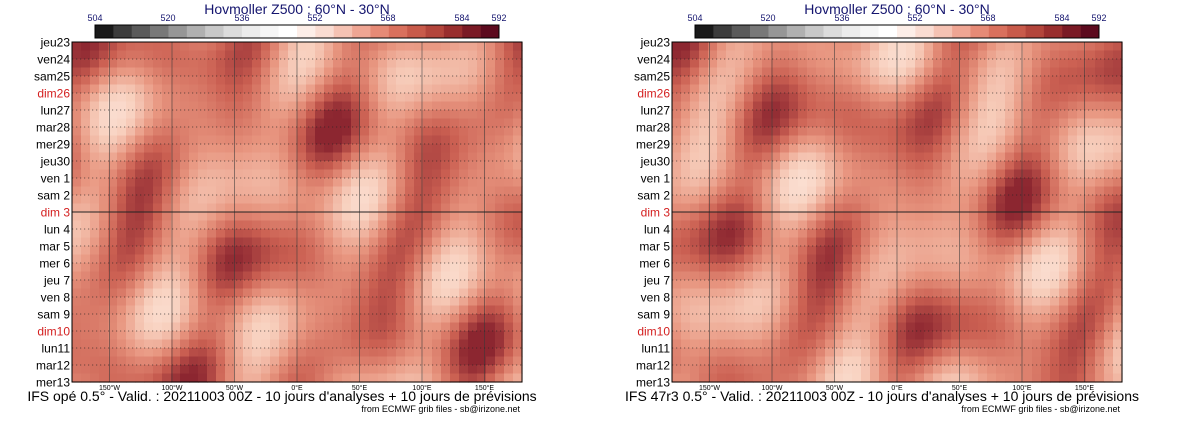 The image size is (1200, 424). Describe the element at coordinates (56, 281) in the screenshot. I see `y-tick-label: jeu 7` at that location.